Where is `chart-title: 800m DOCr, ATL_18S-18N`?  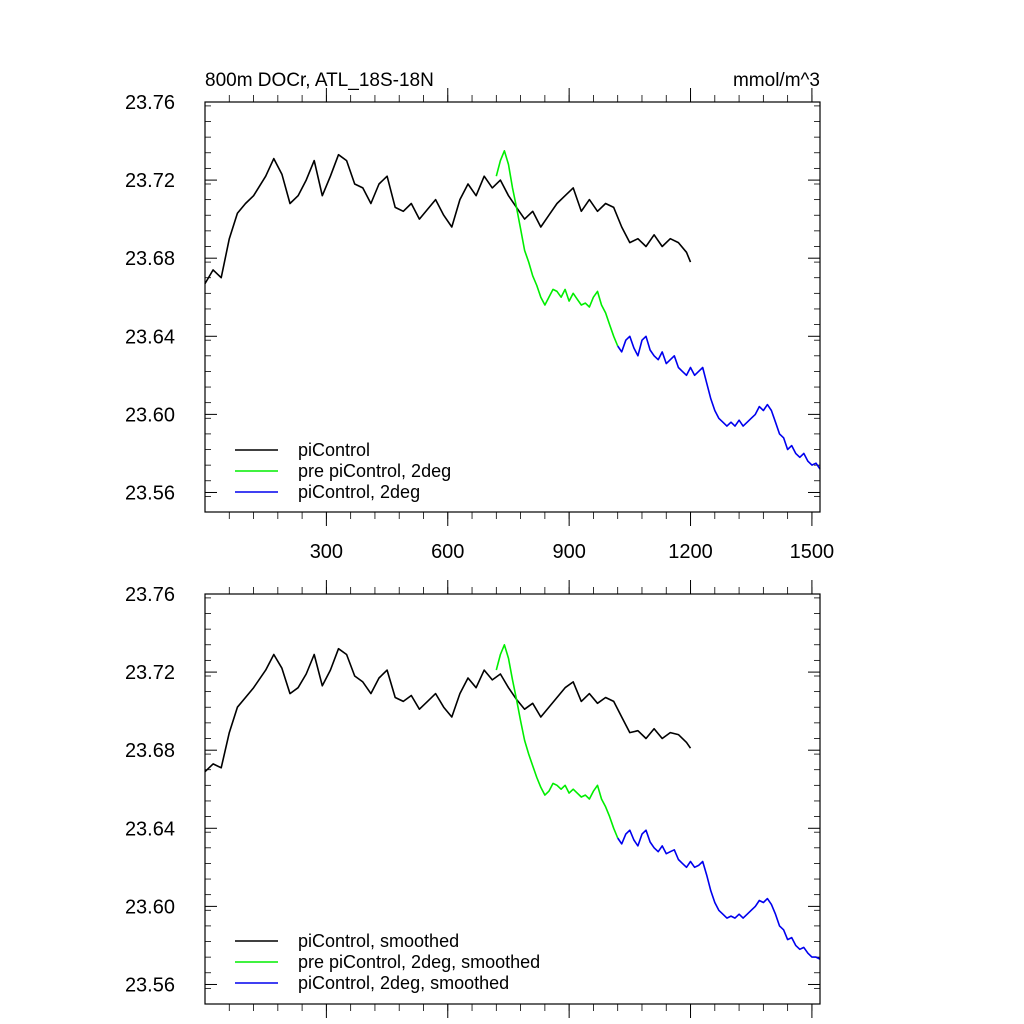
chart-title: 800m DOCr, ATL_18S-18N is located at coordinates (319, 80).